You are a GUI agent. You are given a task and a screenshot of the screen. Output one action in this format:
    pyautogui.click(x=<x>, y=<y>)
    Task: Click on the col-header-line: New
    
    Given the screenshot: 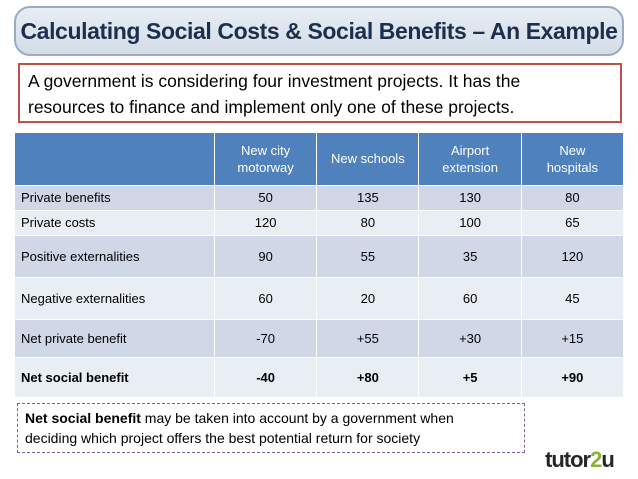 What is the action you would take?
    pyautogui.click(x=572, y=150)
    